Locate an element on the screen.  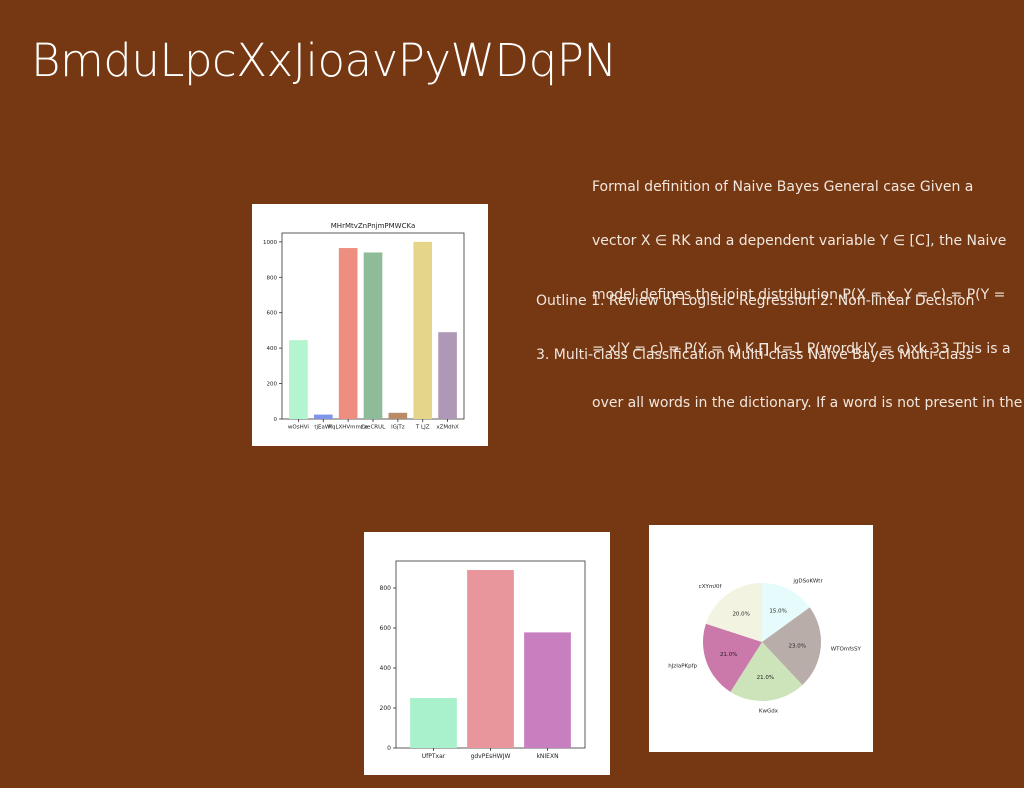
bar-chart-2: 0 200 400 600 800 UfPTxar gdvPEsHWJW kNIEXN is located at coordinates (483, 660).